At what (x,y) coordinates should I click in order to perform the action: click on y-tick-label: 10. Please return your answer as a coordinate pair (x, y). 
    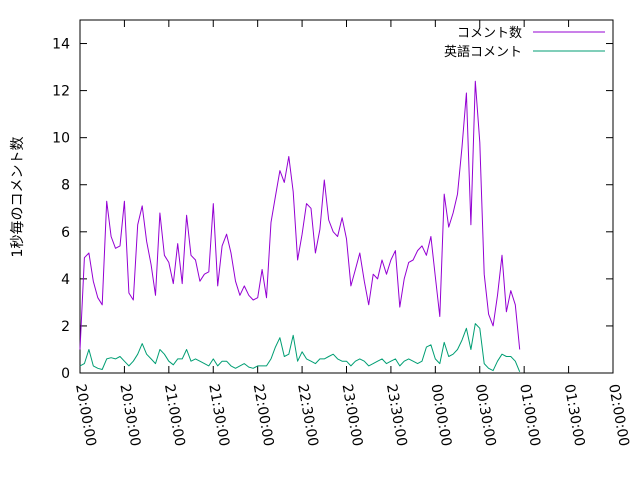
    Looking at the image, I should click on (61, 139).